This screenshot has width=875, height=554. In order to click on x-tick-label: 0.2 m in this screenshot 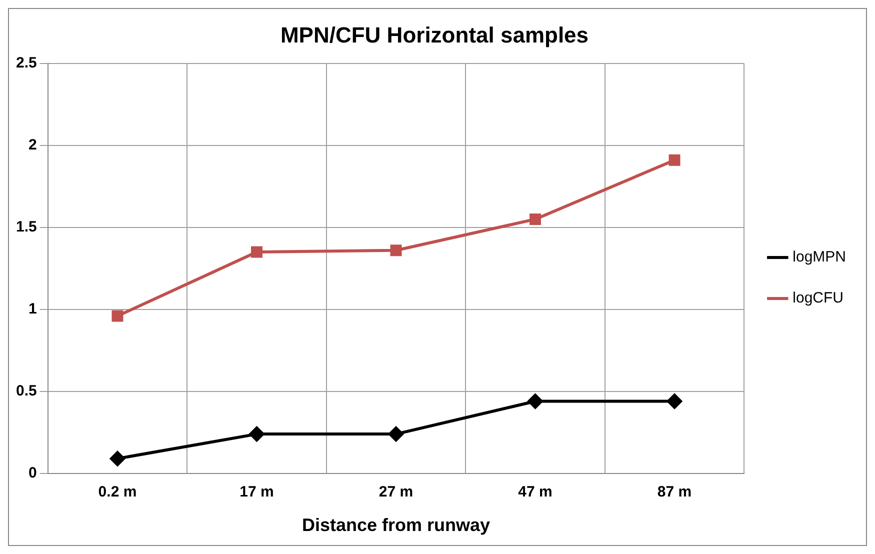, I will do `click(117, 492)`.